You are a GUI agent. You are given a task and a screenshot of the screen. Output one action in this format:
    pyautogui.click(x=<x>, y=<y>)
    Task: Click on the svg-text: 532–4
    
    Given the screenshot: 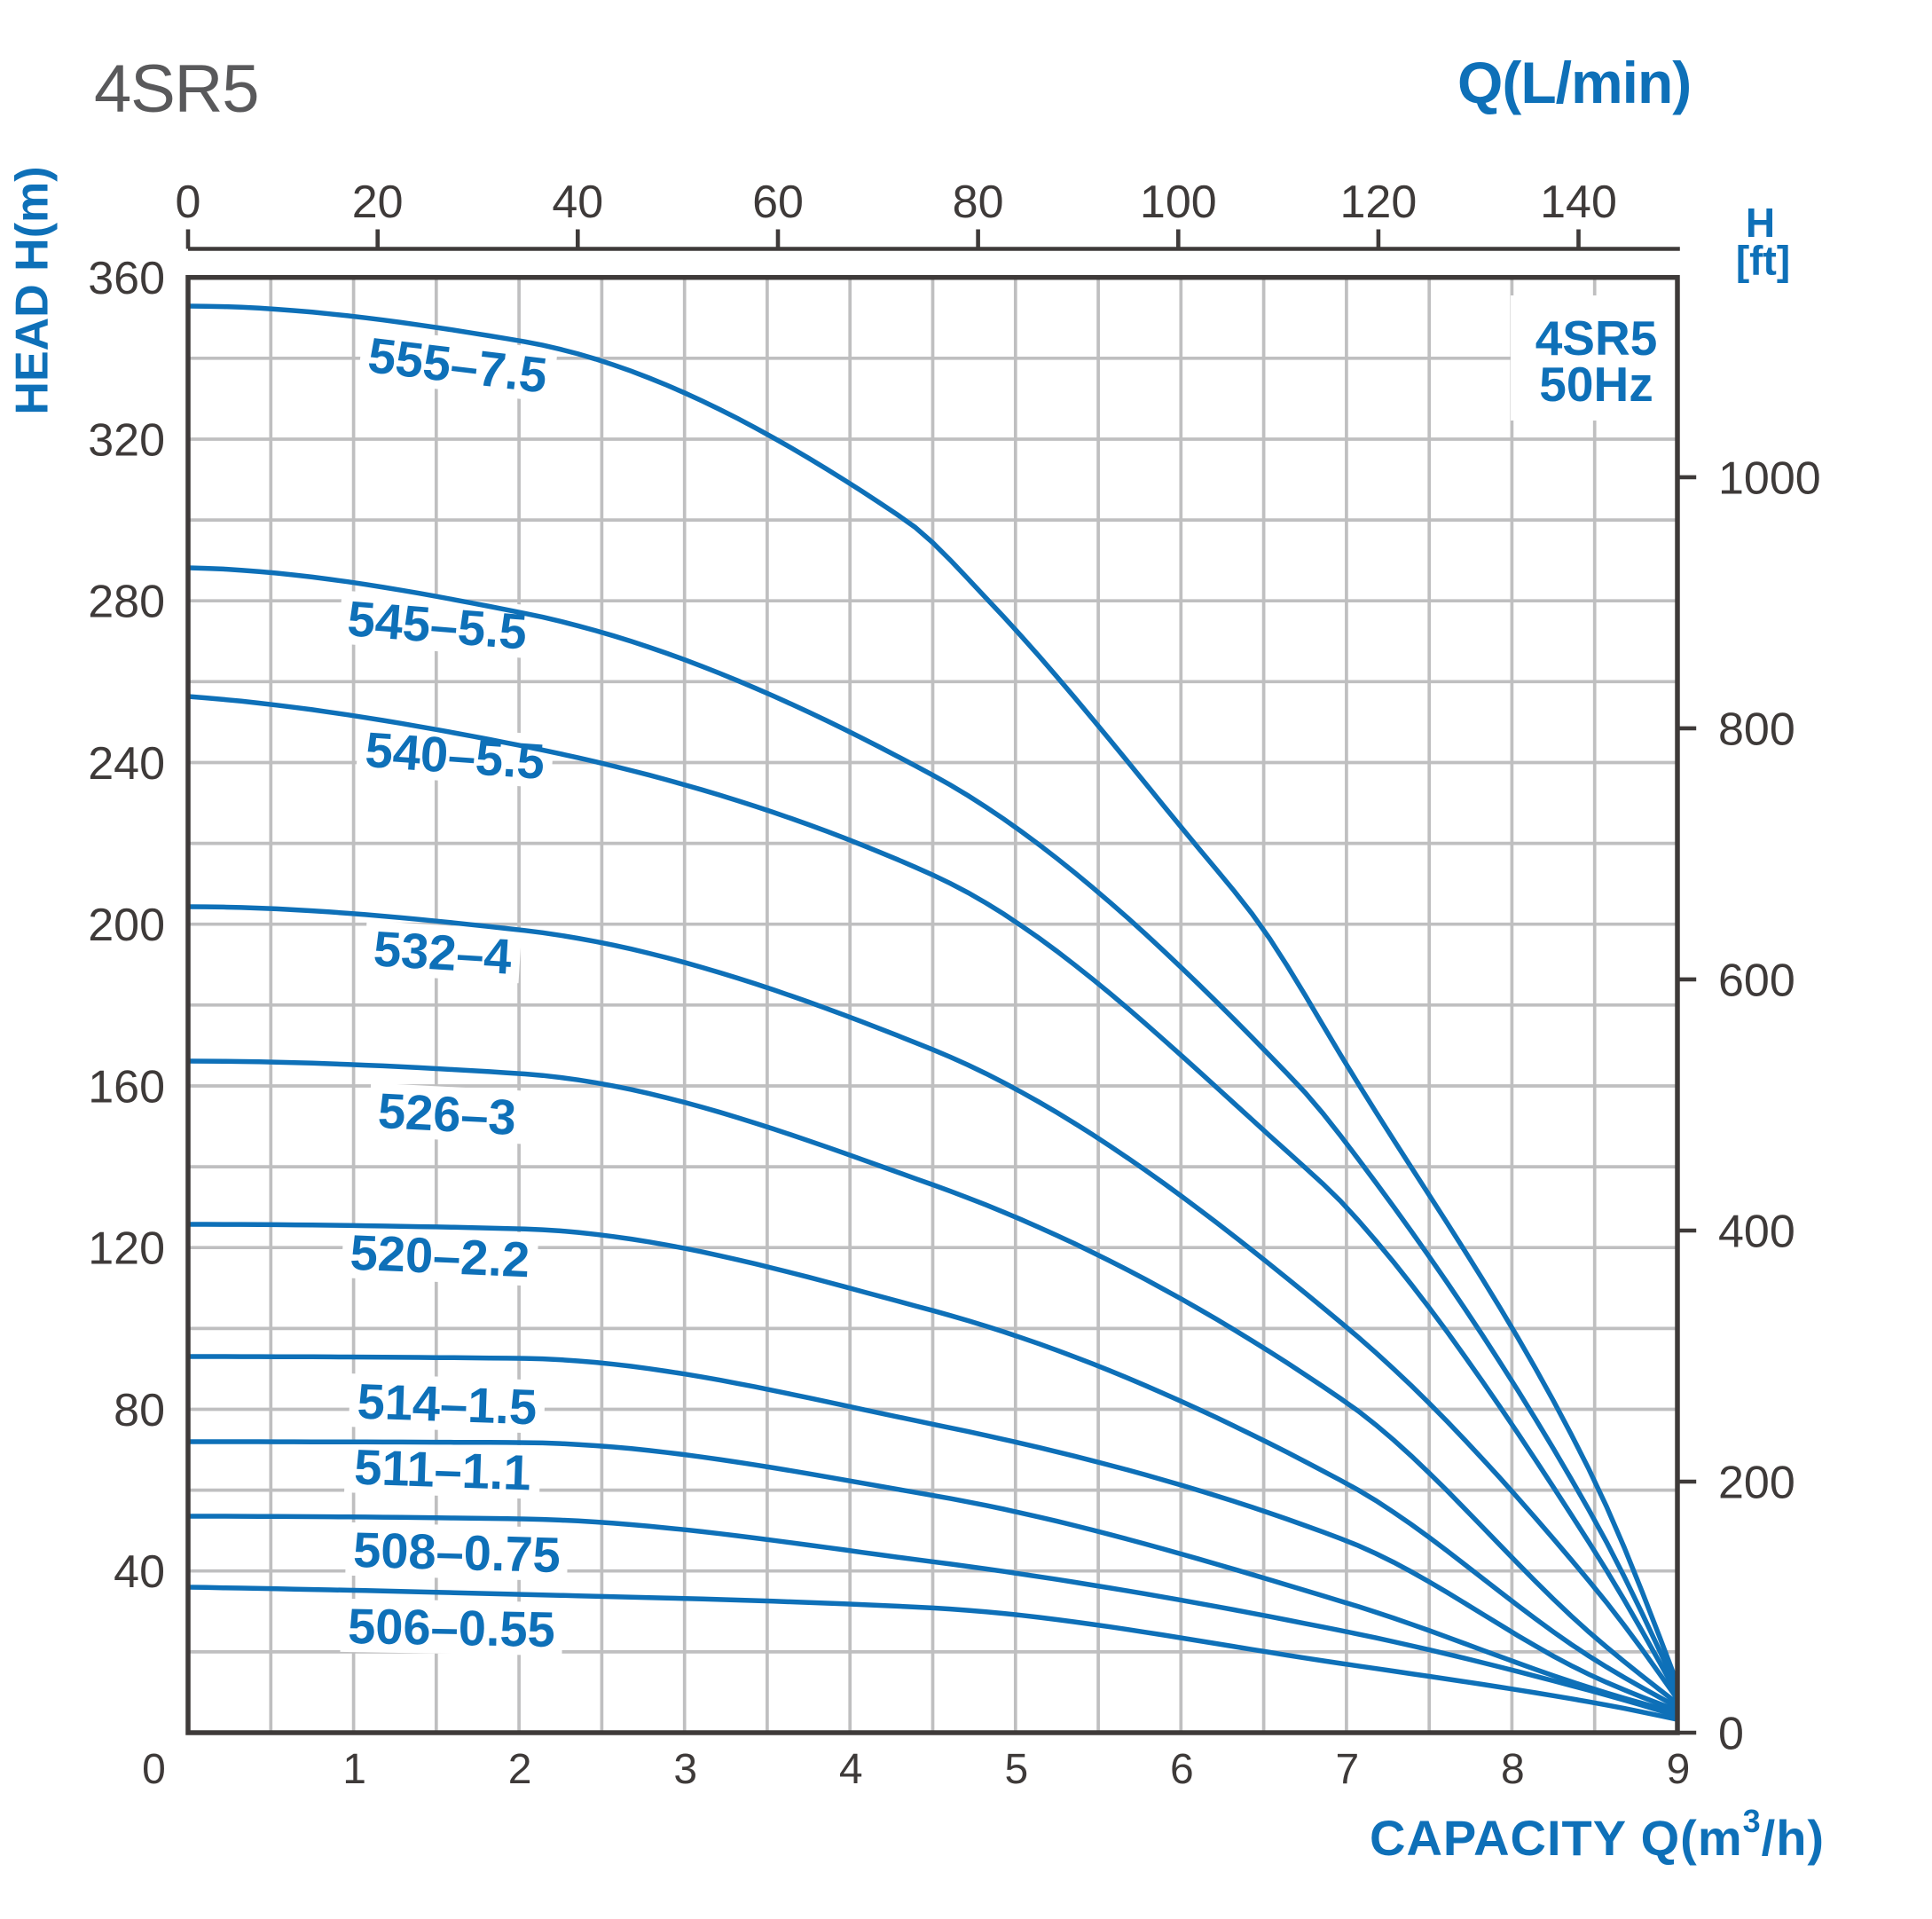 What is the action you would take?
    pyautogui.click(x=442, y=952)
    